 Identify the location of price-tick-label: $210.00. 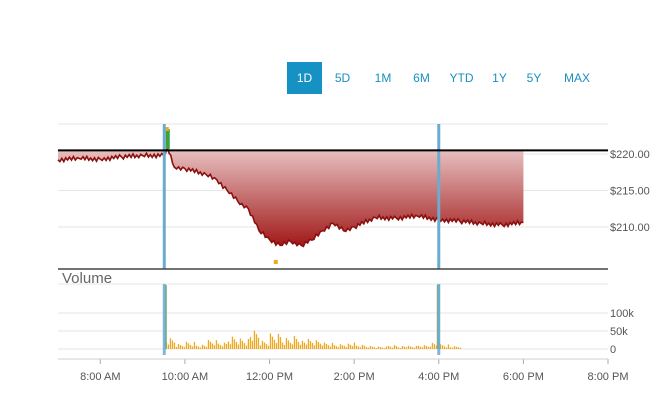
(630, 228).